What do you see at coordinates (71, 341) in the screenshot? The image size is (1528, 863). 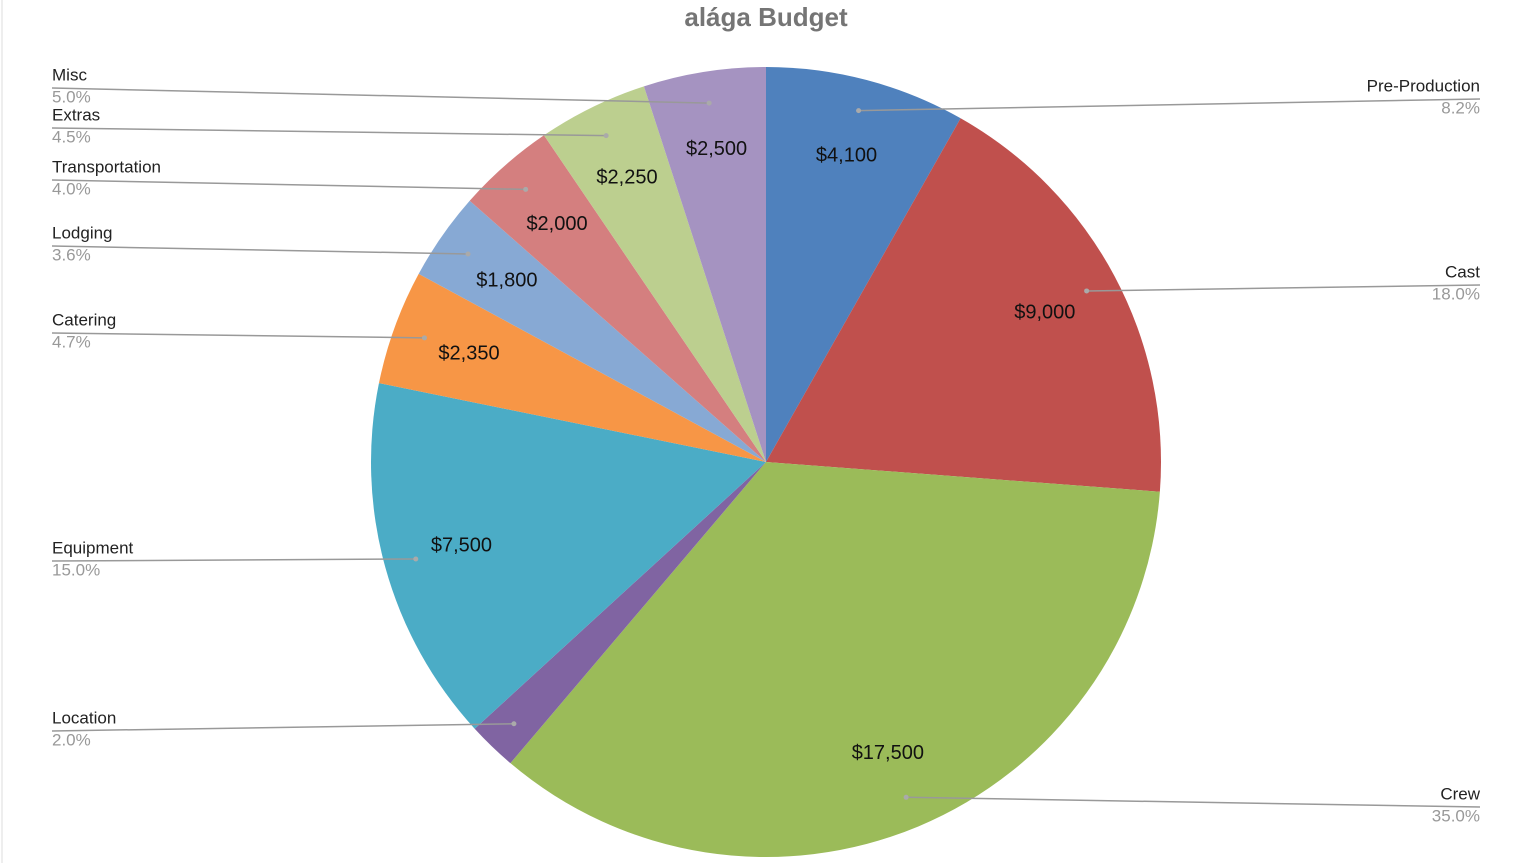 I see `percent-label: 4.7%` at bounding box center [71, 341].